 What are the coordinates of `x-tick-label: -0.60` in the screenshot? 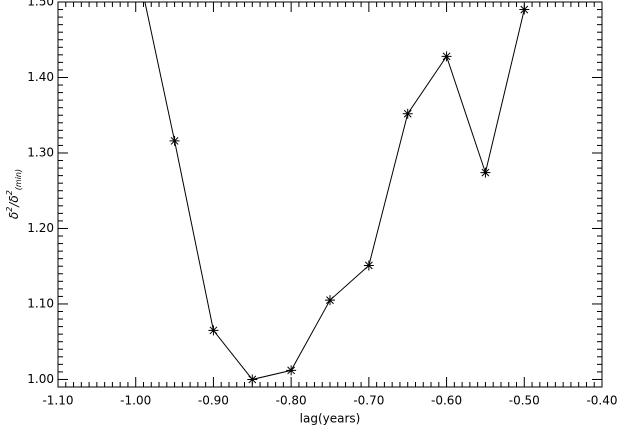 It's located at (446, 401).